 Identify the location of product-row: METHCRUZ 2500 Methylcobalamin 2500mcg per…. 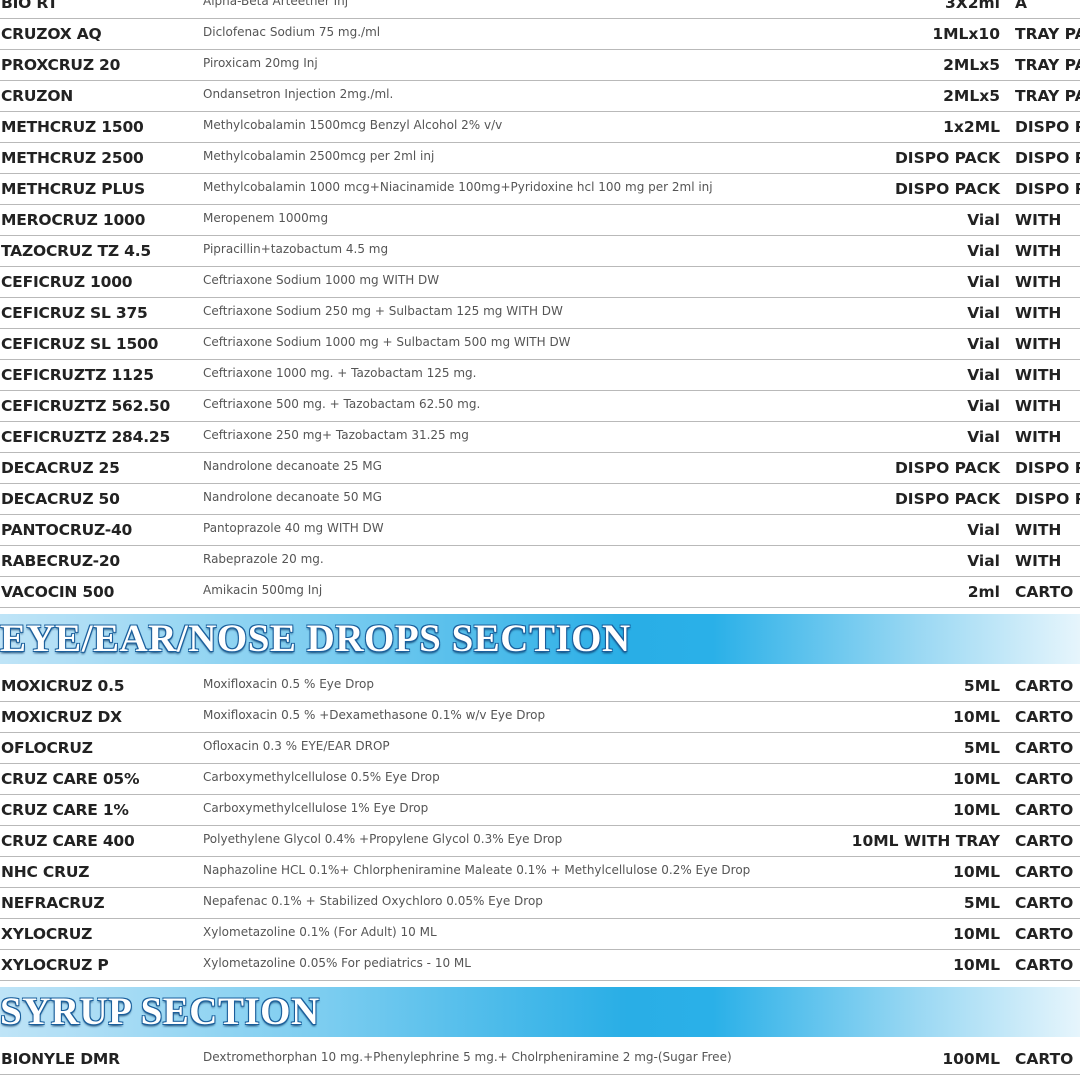
(540, 158).